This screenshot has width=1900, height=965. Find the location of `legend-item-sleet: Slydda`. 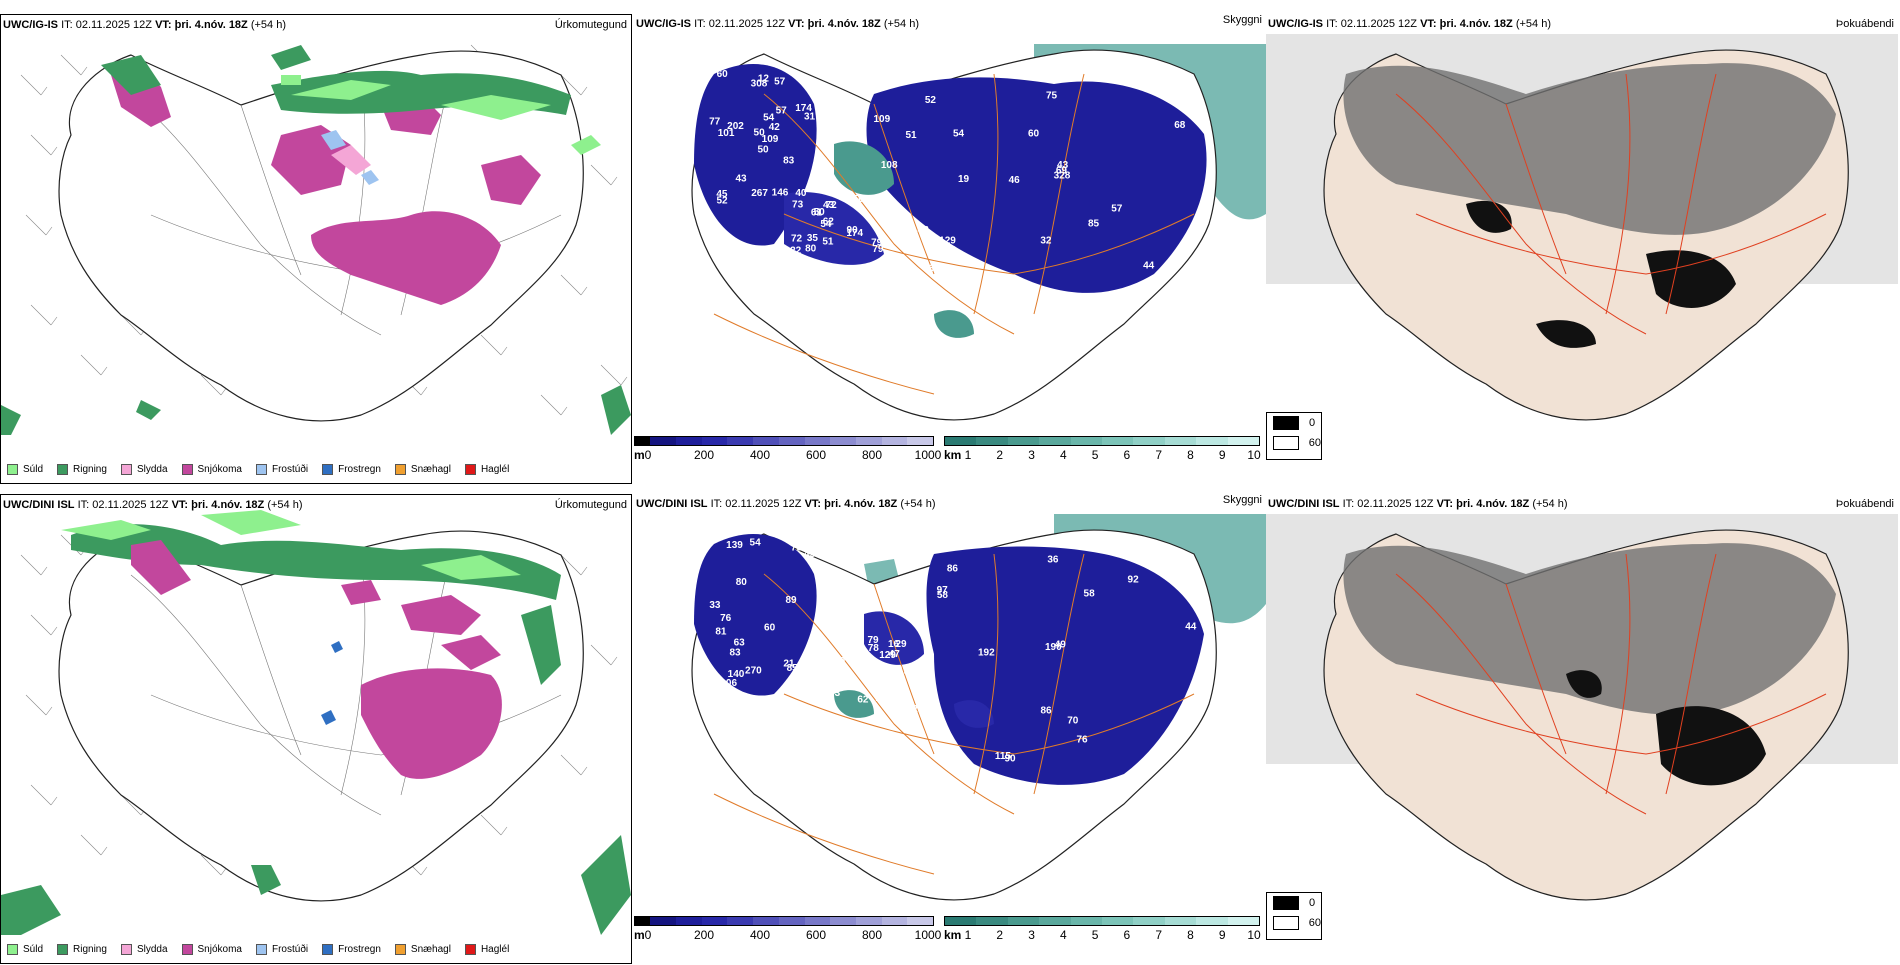

legend-item-sleet: Slydda is located at coordinates (144, 469).